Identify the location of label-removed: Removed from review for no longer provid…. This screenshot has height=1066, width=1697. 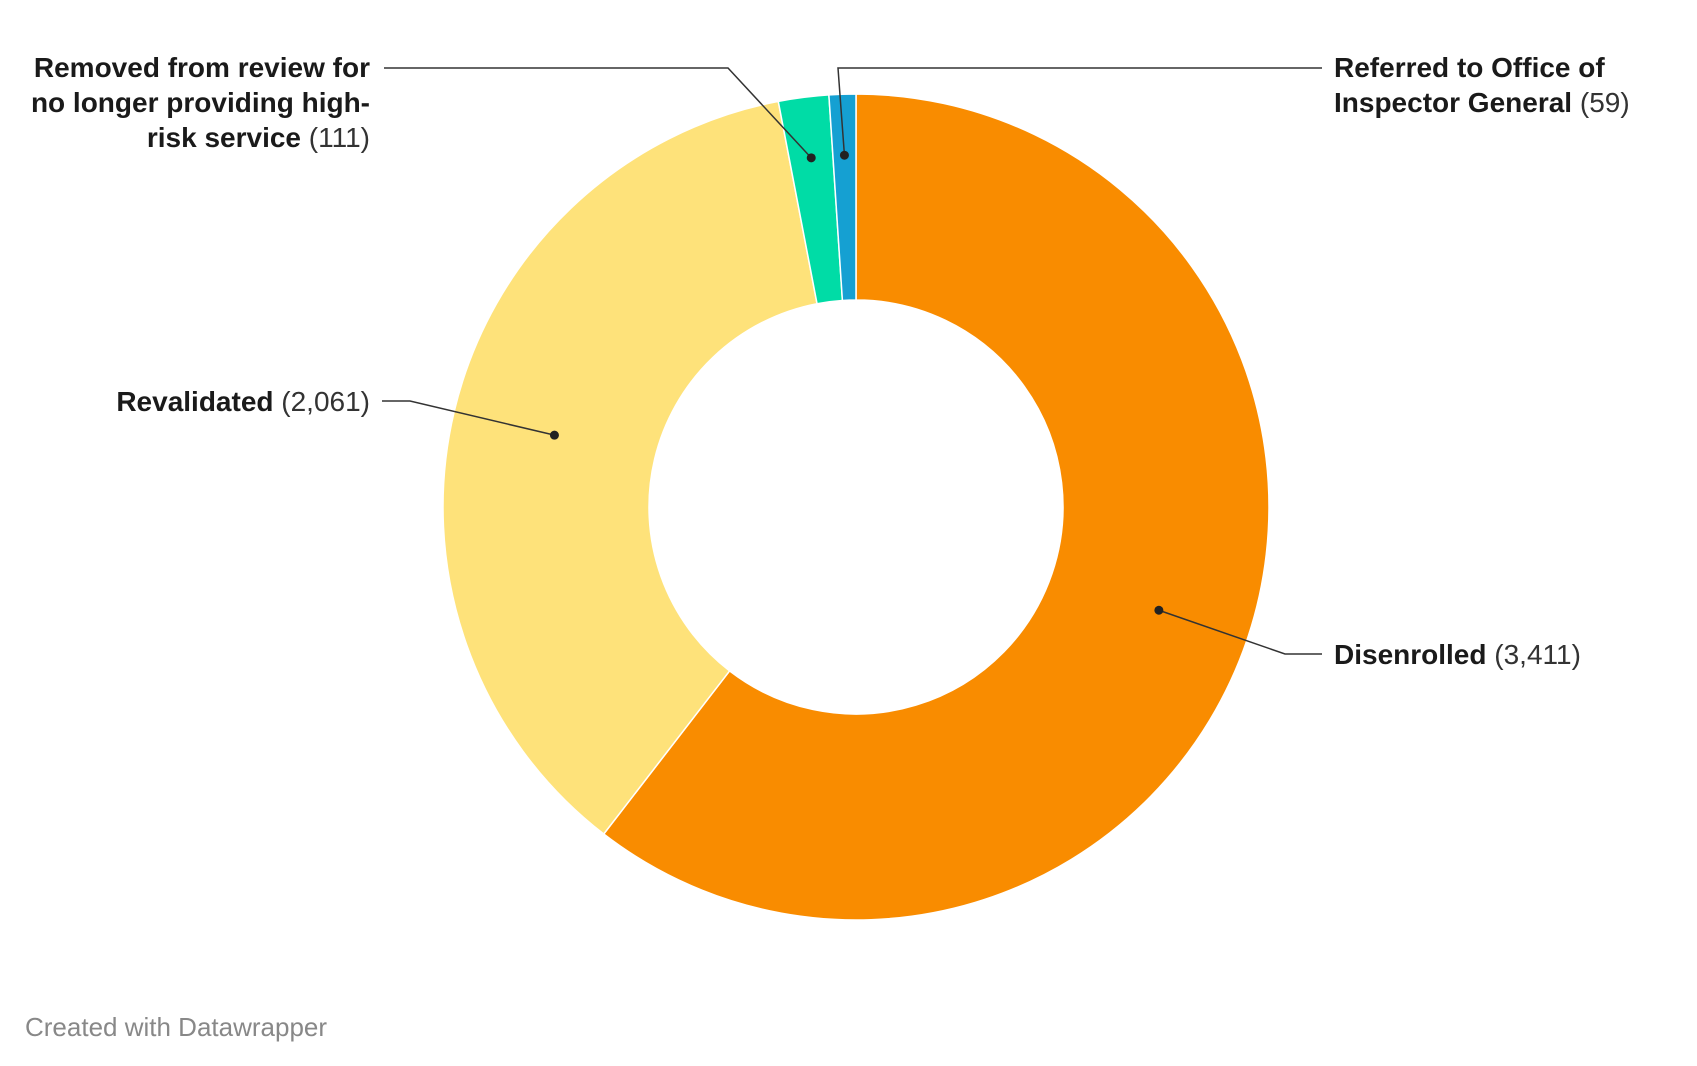
(195, 102).